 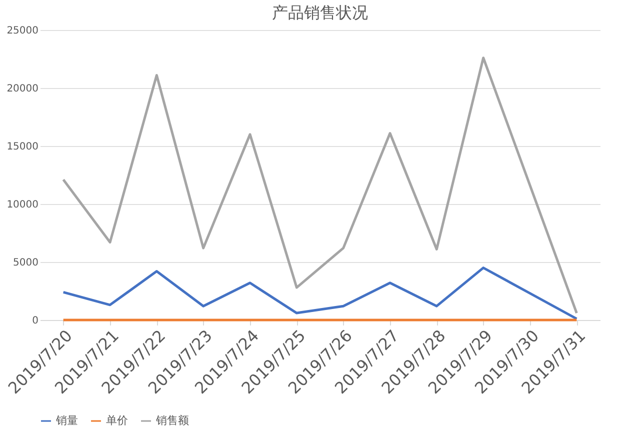 I want to click on y-tick-label: 15000, so click(x=22, y=147).